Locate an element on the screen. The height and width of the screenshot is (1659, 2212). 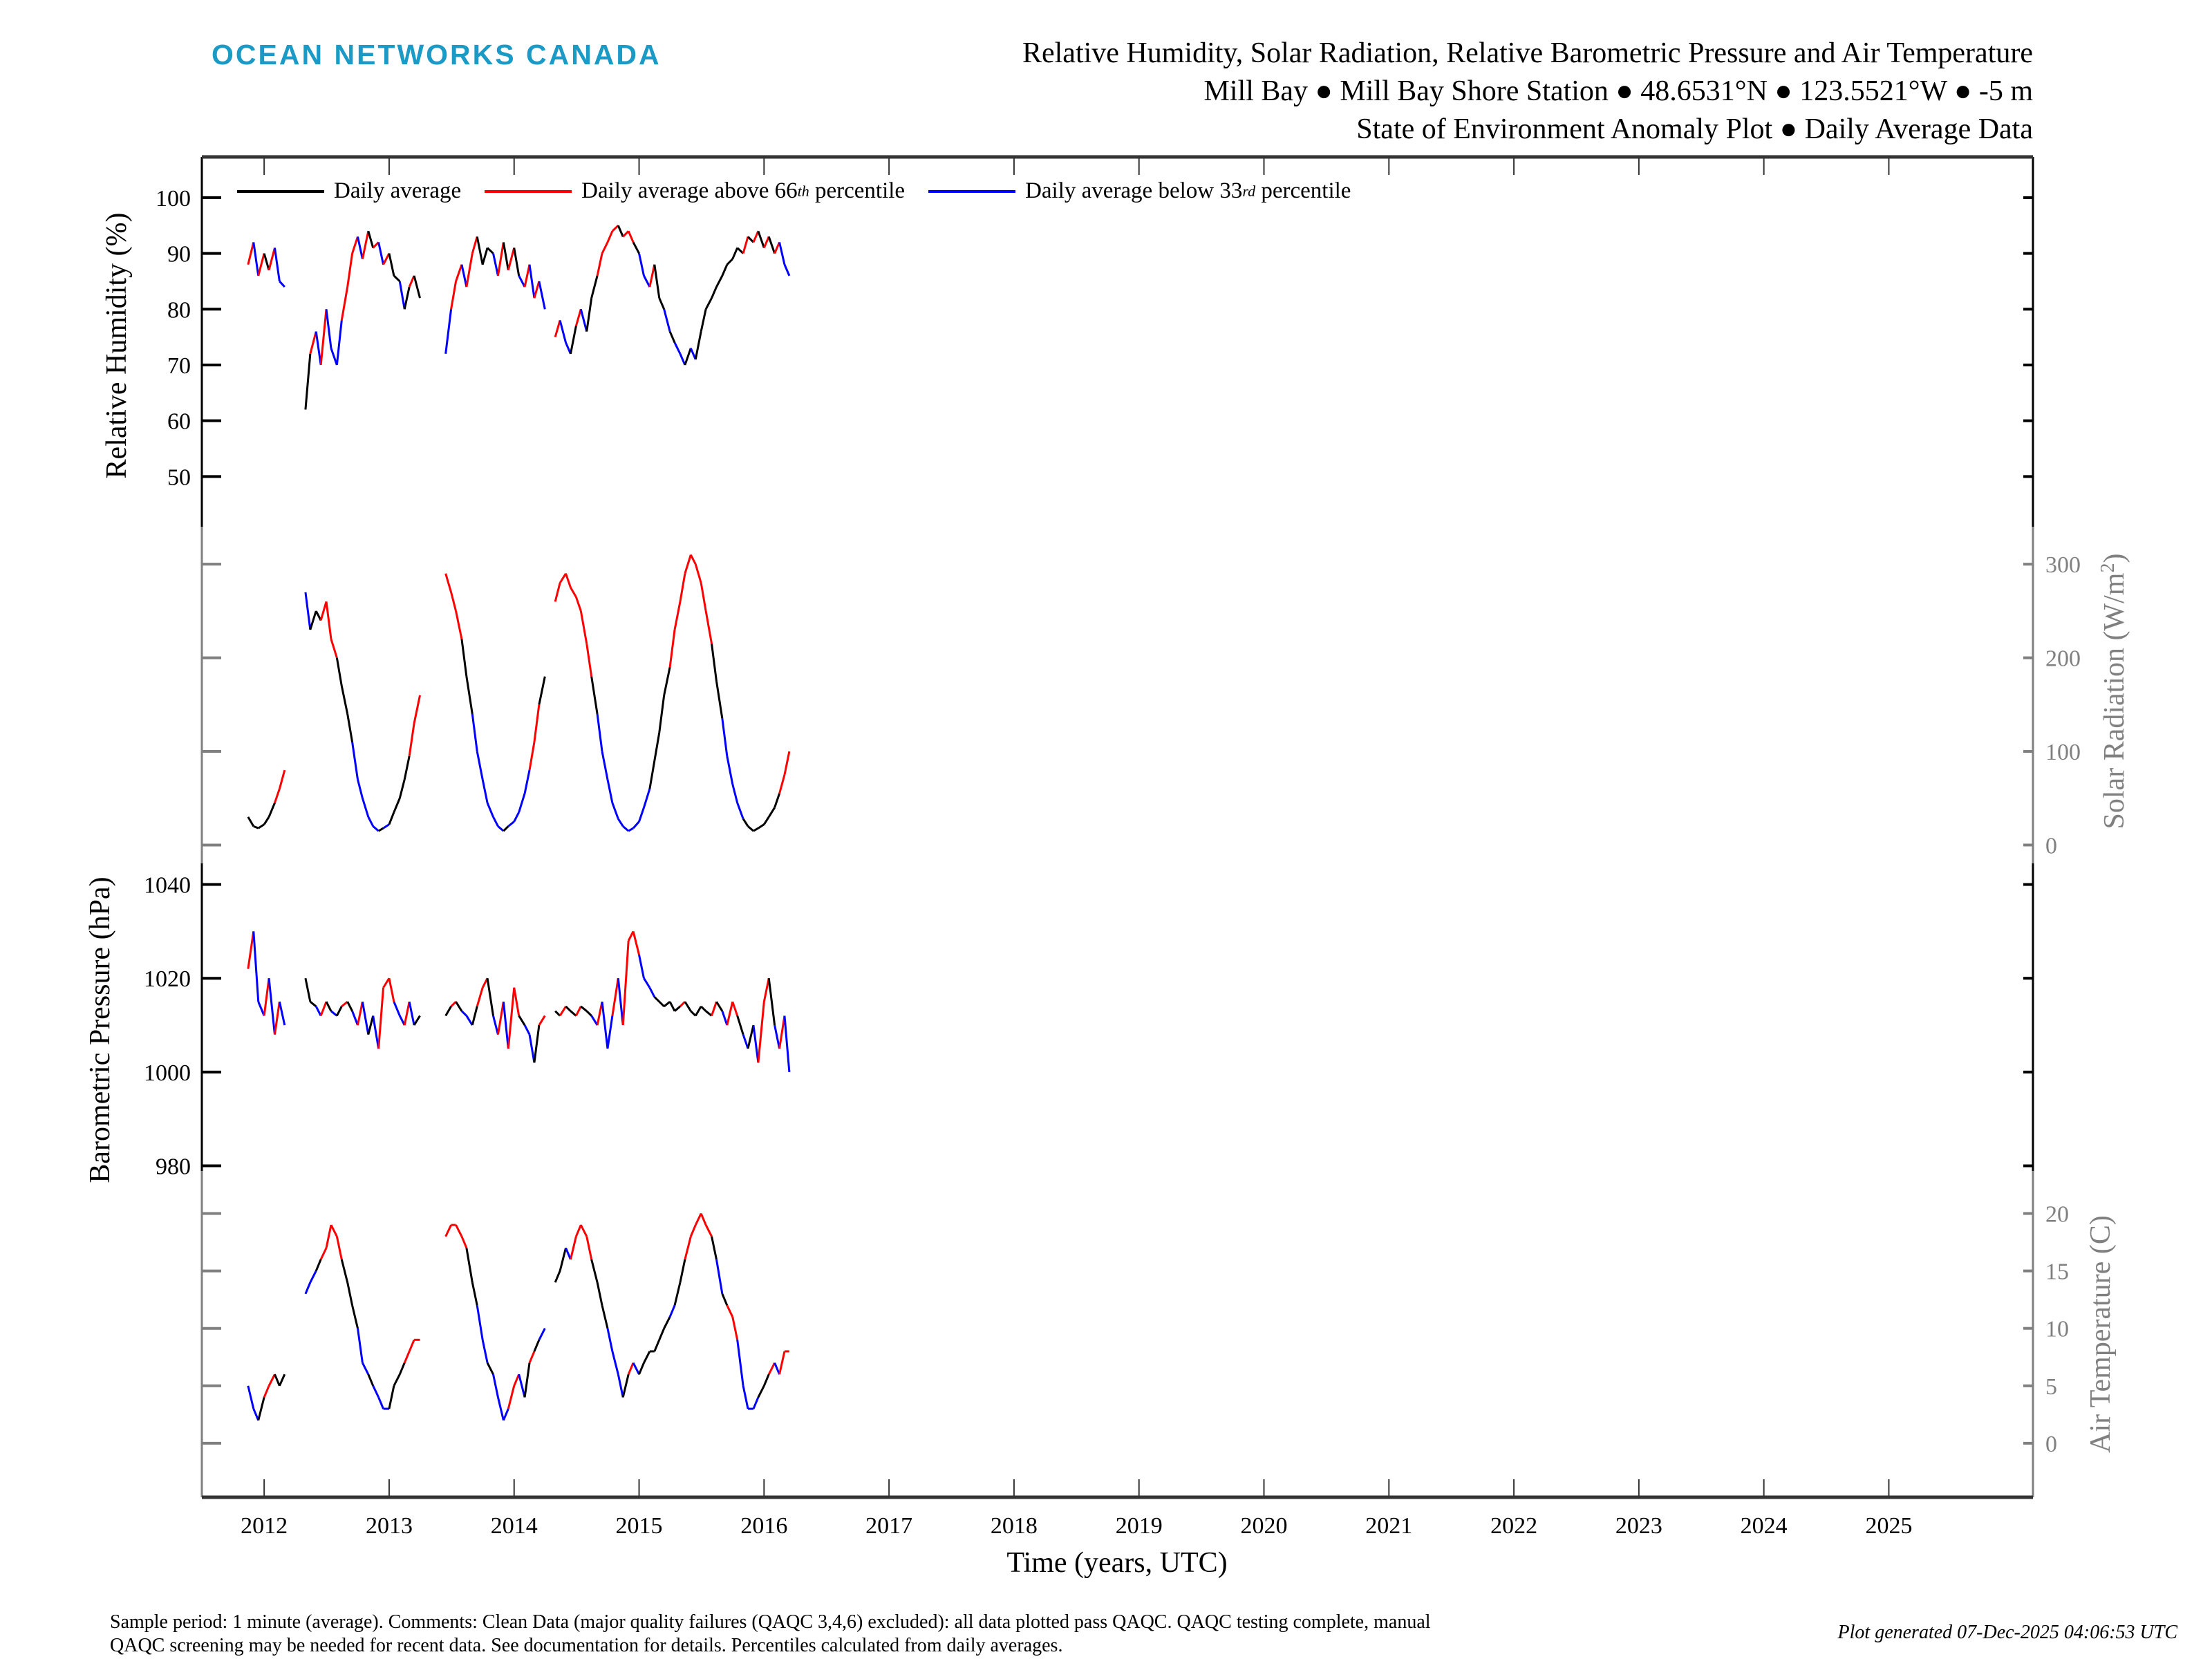
y-tick-label: 0 is located at coordinates (2051, 1445).